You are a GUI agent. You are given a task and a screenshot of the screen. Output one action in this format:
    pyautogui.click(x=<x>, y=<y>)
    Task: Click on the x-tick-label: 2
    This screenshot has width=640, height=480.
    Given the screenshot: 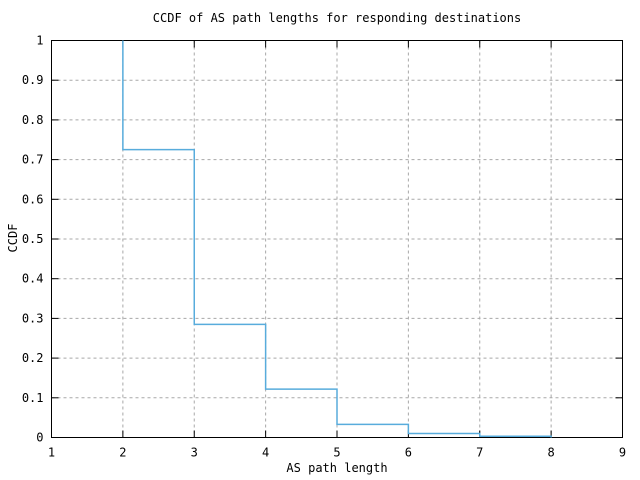 What is the action you would take?
    pyautogui.click(x=122, y=453)
    